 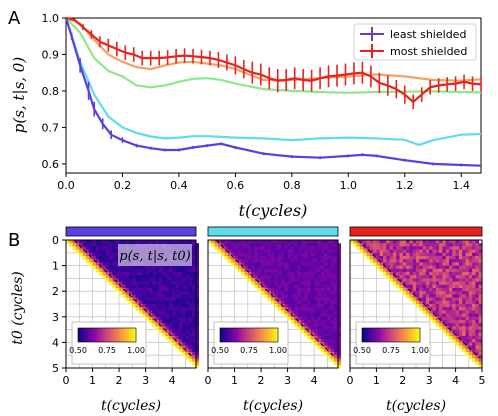 I want to click on colorbar-tick-label: 1.00, so click(x=420, y=350).